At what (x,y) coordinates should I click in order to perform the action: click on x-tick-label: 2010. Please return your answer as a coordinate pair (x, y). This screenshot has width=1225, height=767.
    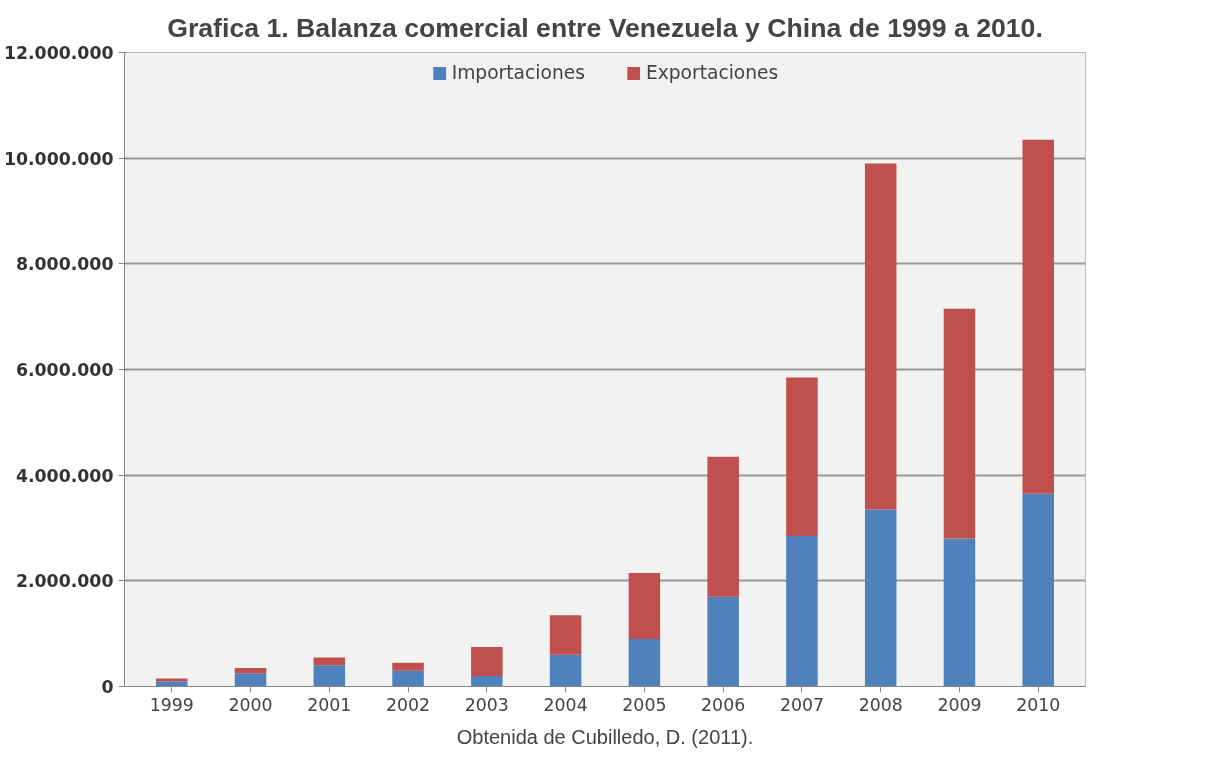
    Looking at the image, I should click on (1038, 704).